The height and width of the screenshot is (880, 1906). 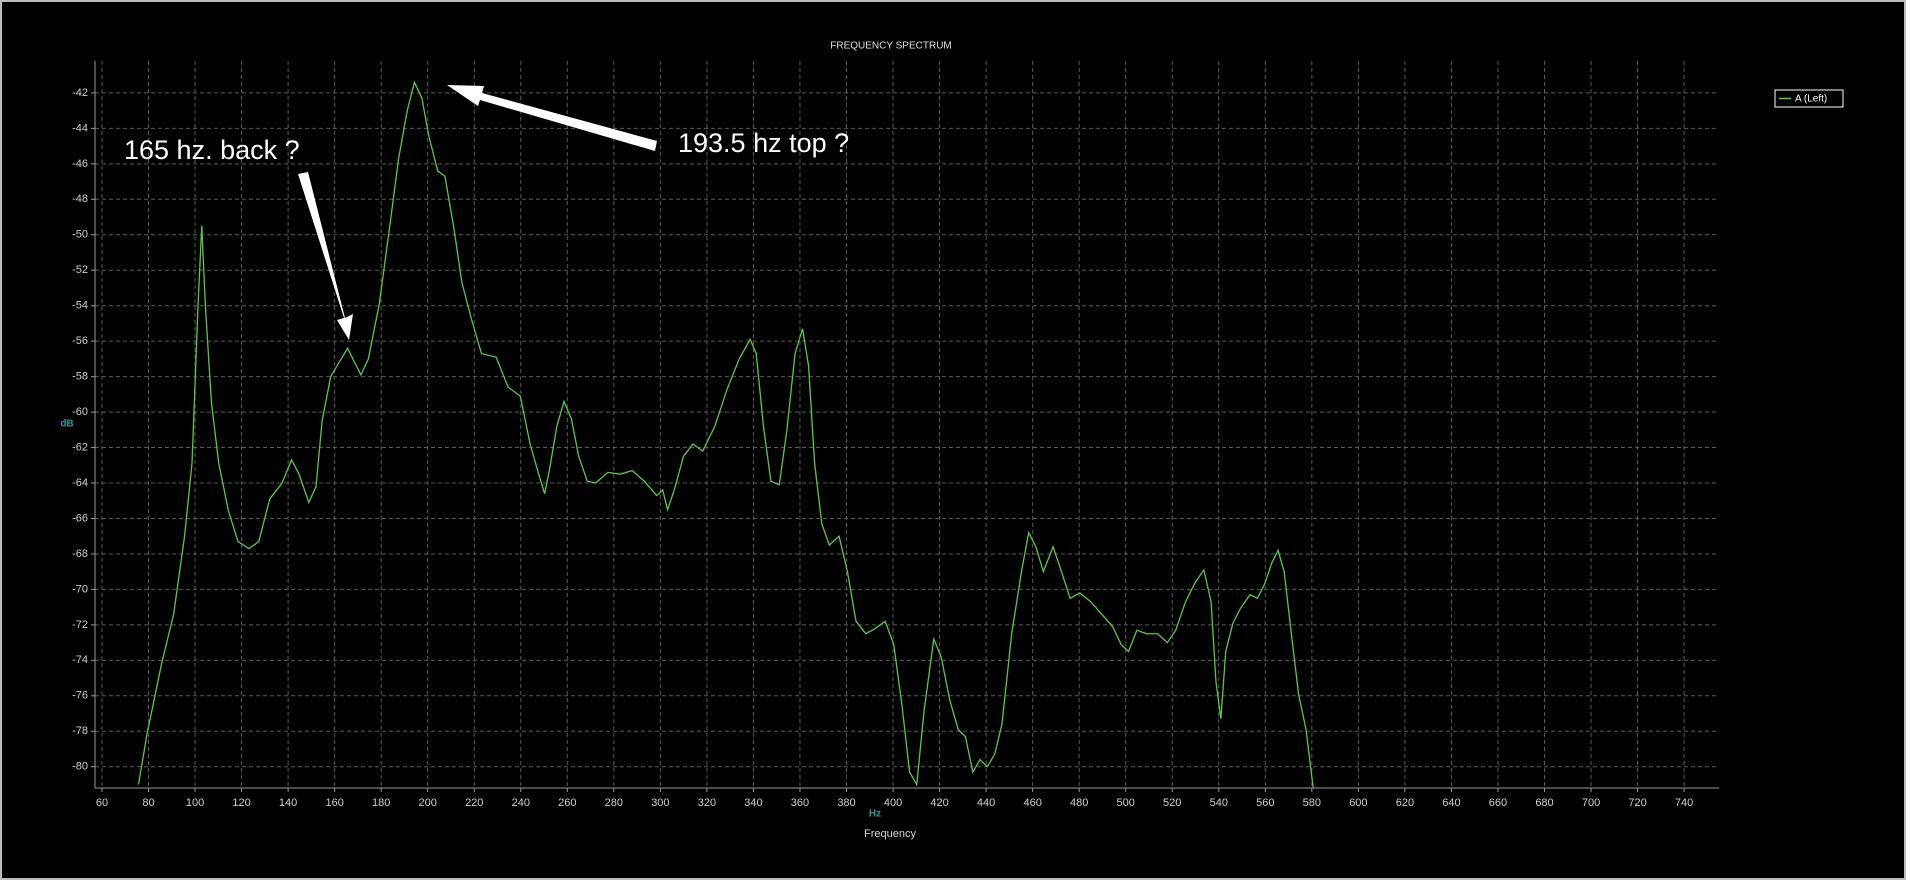 I want to click on y-tick-label: -64, so click(x=80, y=483).